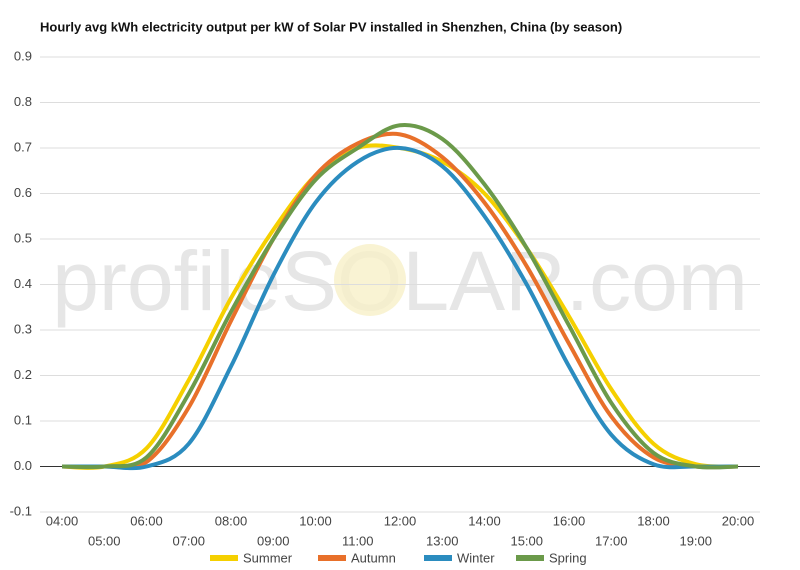 This screenshot has height=570, width=800. I want to click on x-tick-label: 18:00, so click(653, 520).